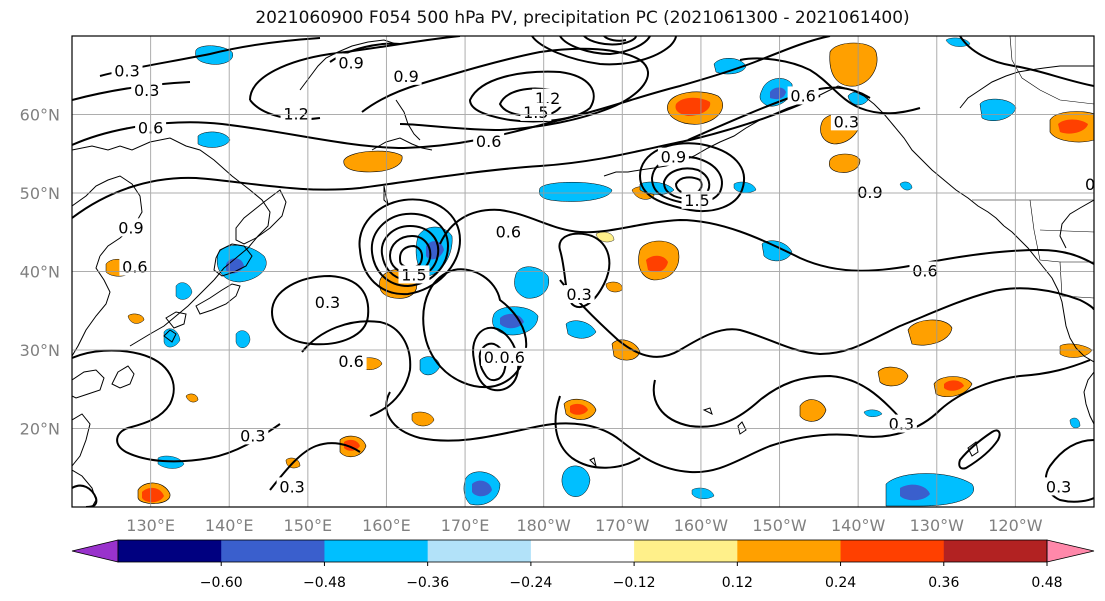  Describe the element at coordinates (324, 583) in the screenshot. I see `colorbar-tick-label: −0.48` at that location.